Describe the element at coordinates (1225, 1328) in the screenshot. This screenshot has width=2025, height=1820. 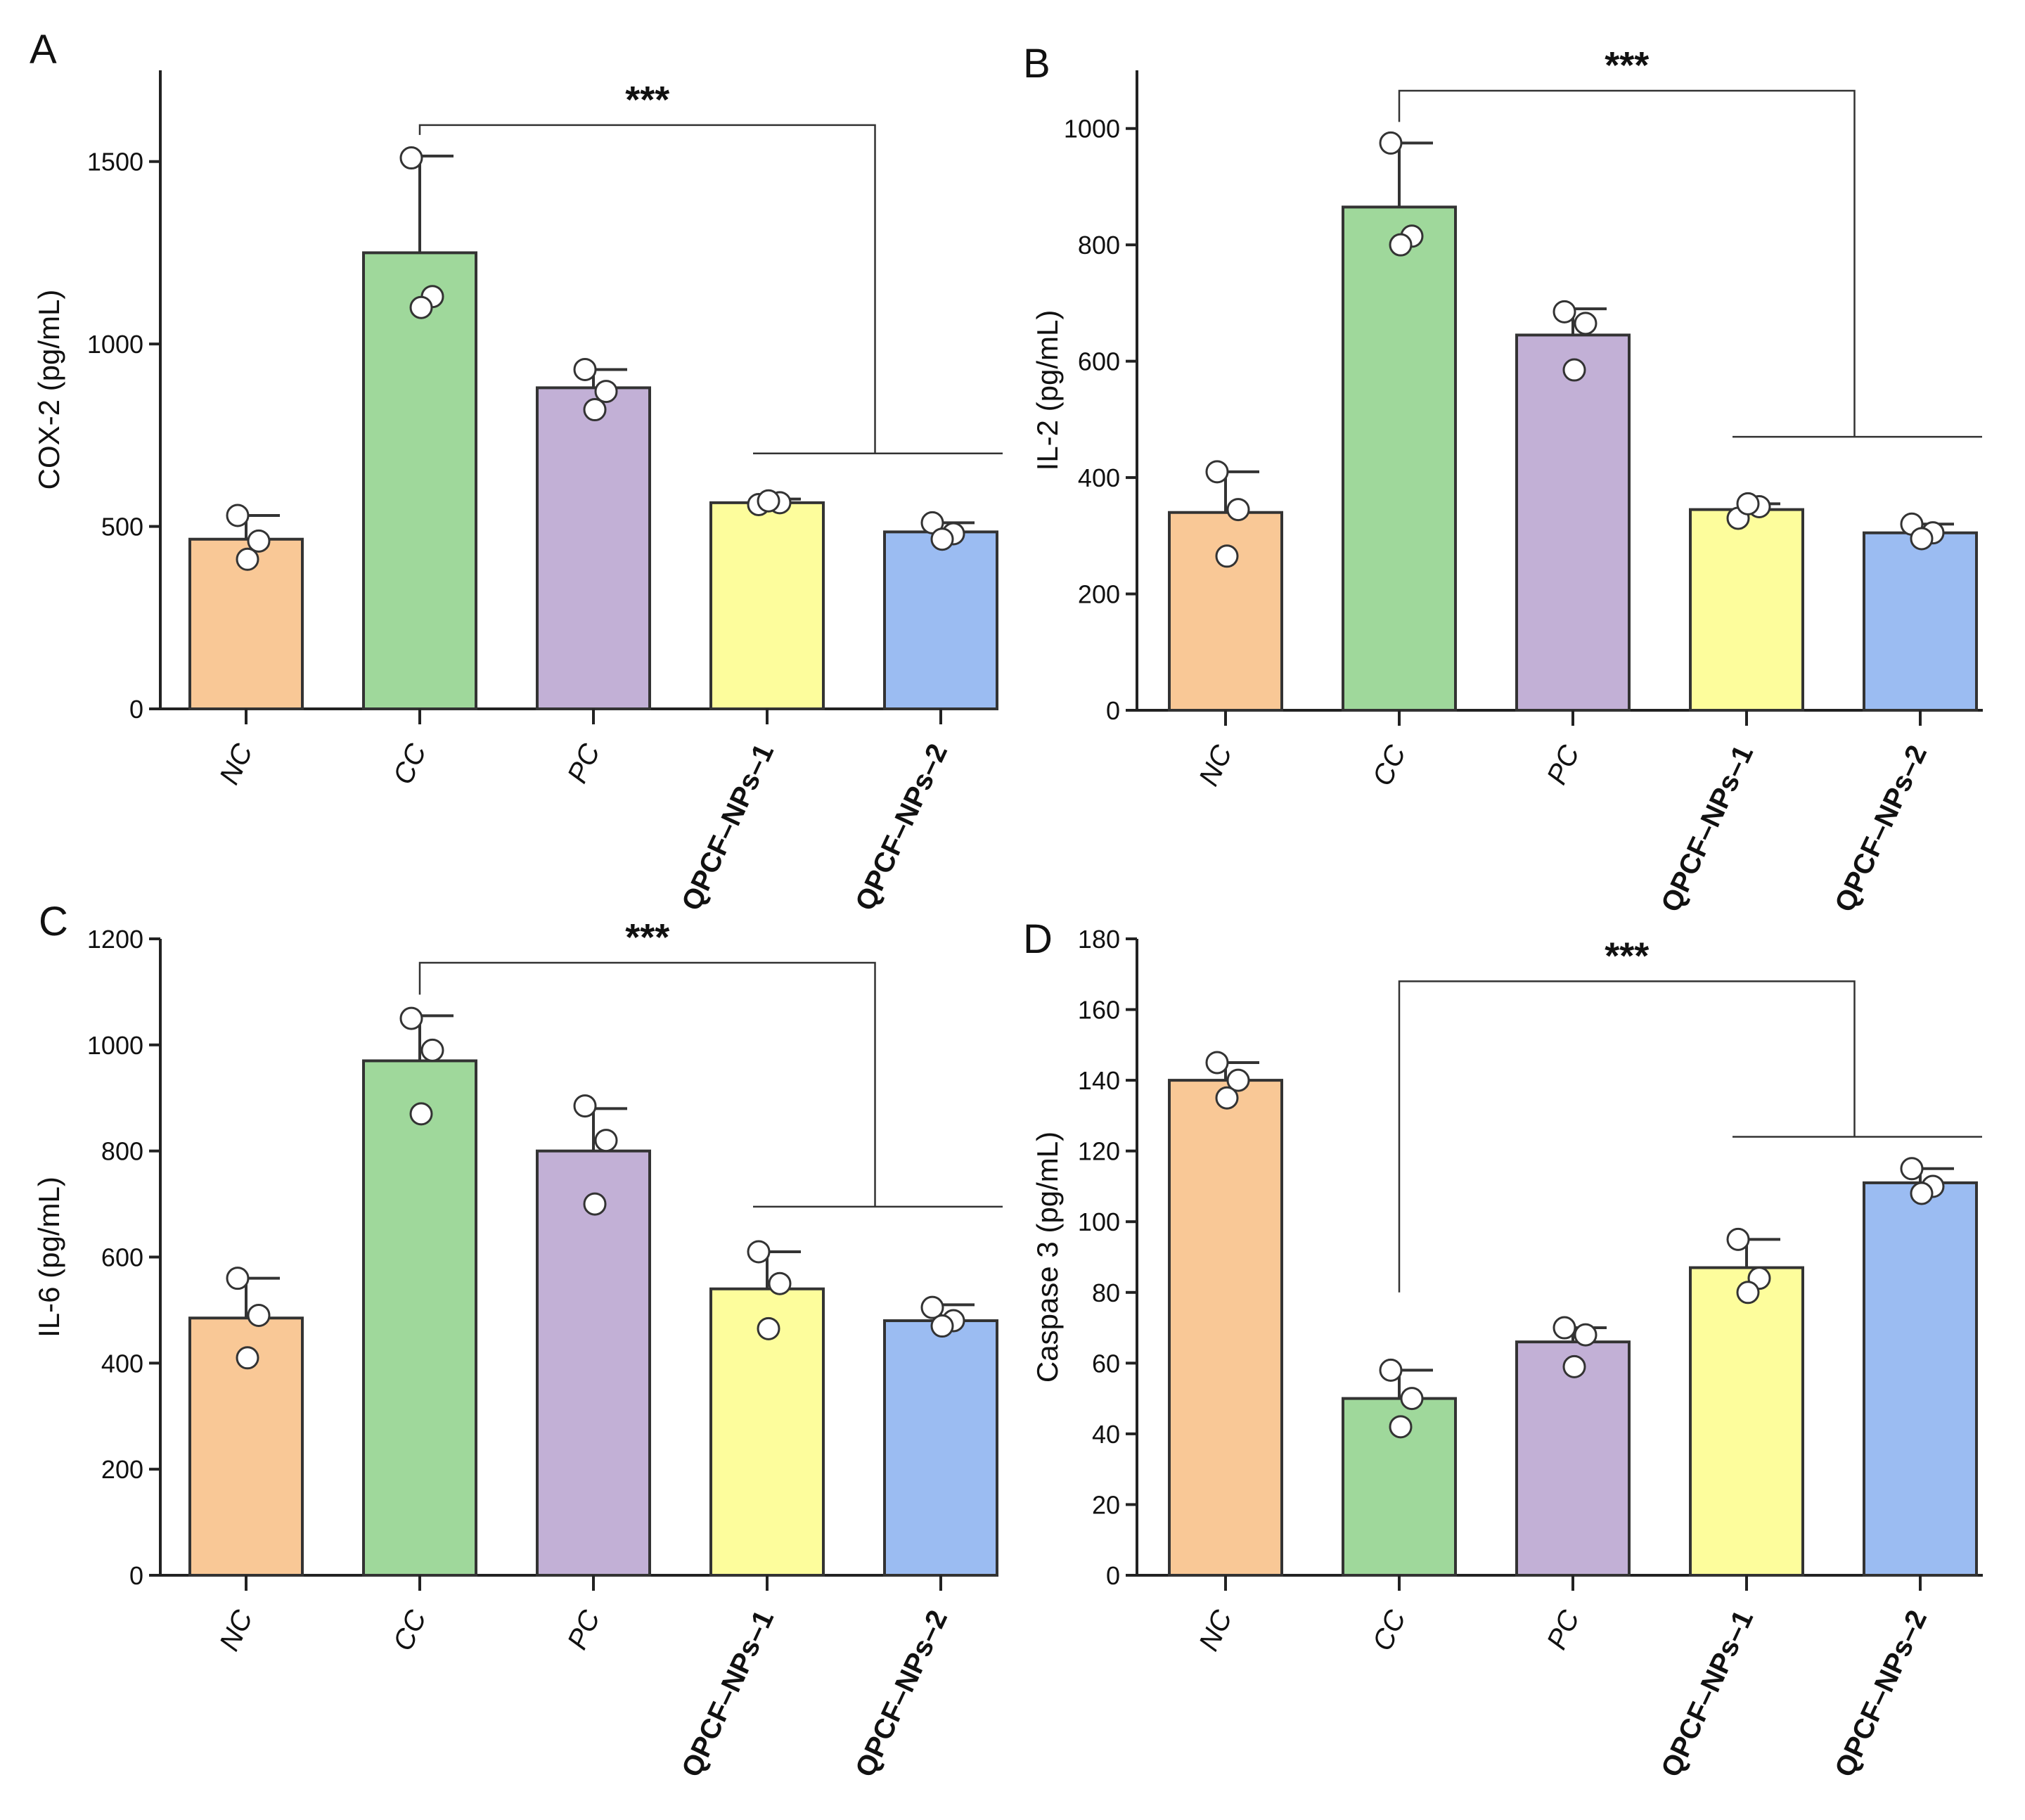
I see `bar-nc` at that location.